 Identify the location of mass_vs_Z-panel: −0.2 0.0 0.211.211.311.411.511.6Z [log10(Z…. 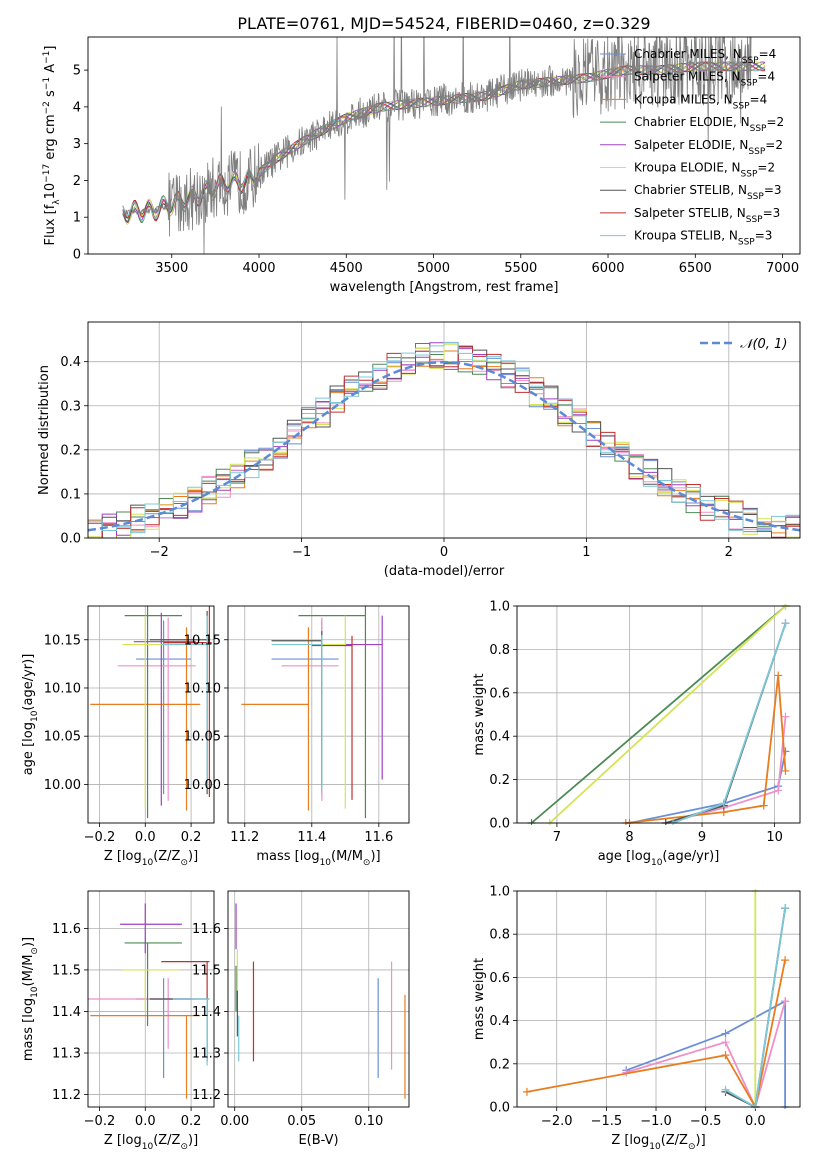
(118, 1021).